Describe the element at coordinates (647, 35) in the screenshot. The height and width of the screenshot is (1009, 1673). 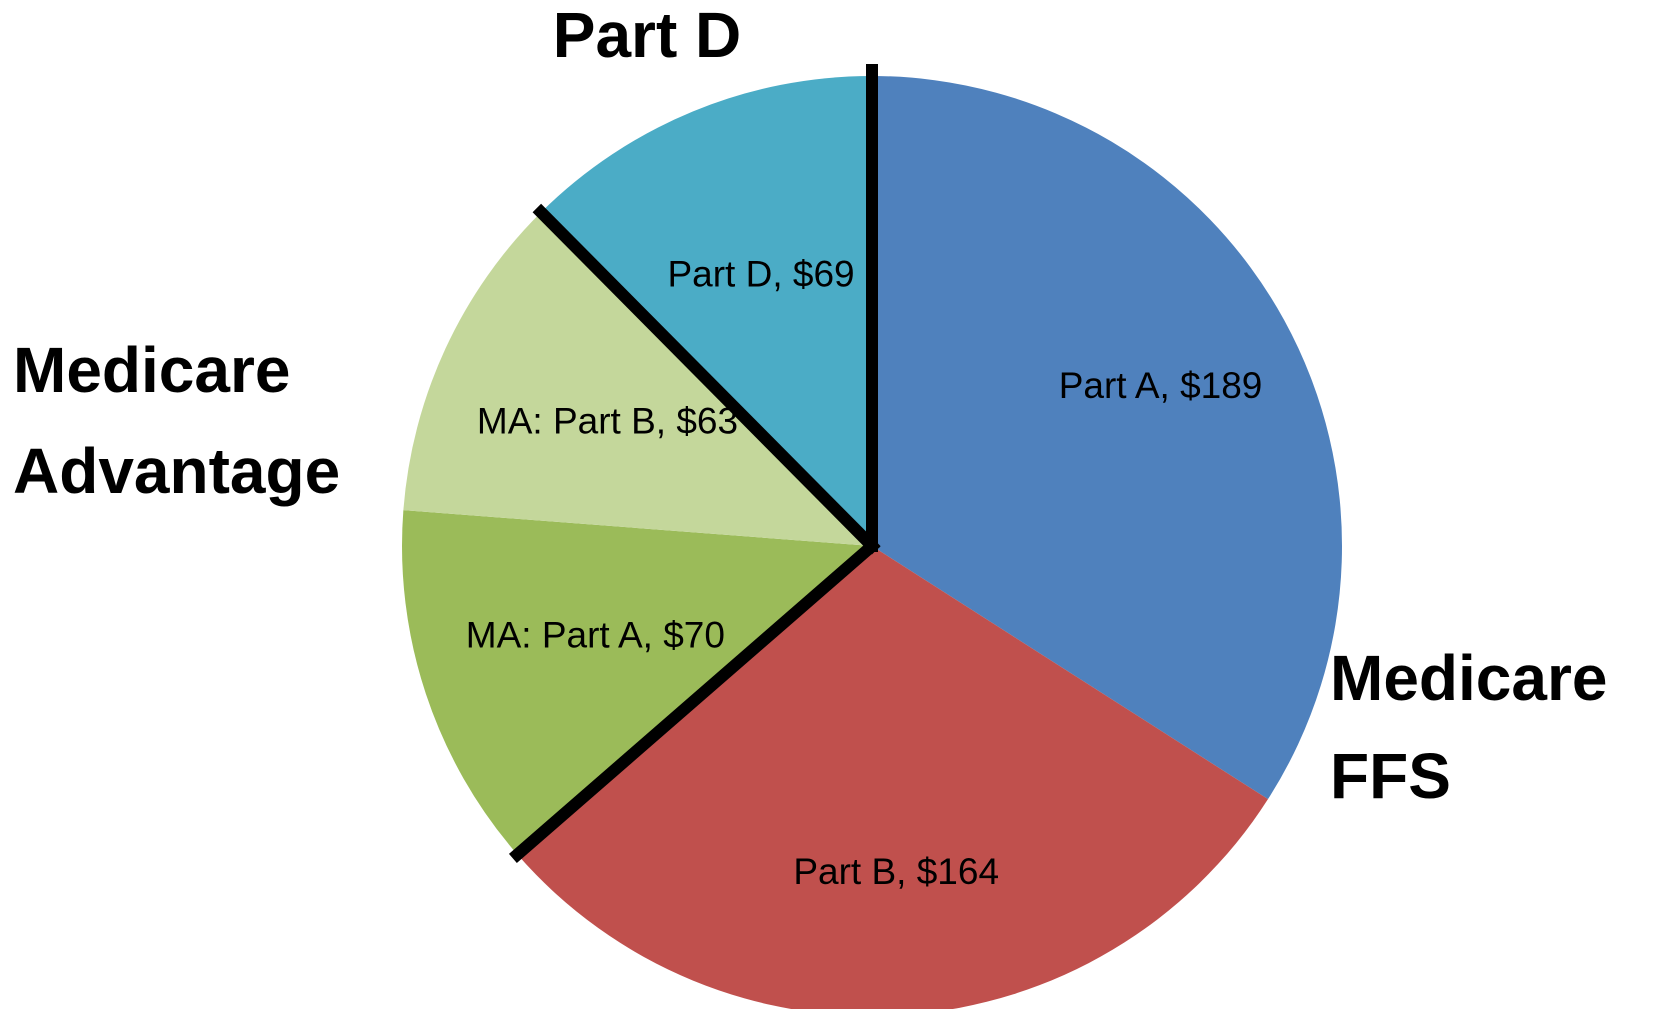
I see `group-label: Part D` at that location.